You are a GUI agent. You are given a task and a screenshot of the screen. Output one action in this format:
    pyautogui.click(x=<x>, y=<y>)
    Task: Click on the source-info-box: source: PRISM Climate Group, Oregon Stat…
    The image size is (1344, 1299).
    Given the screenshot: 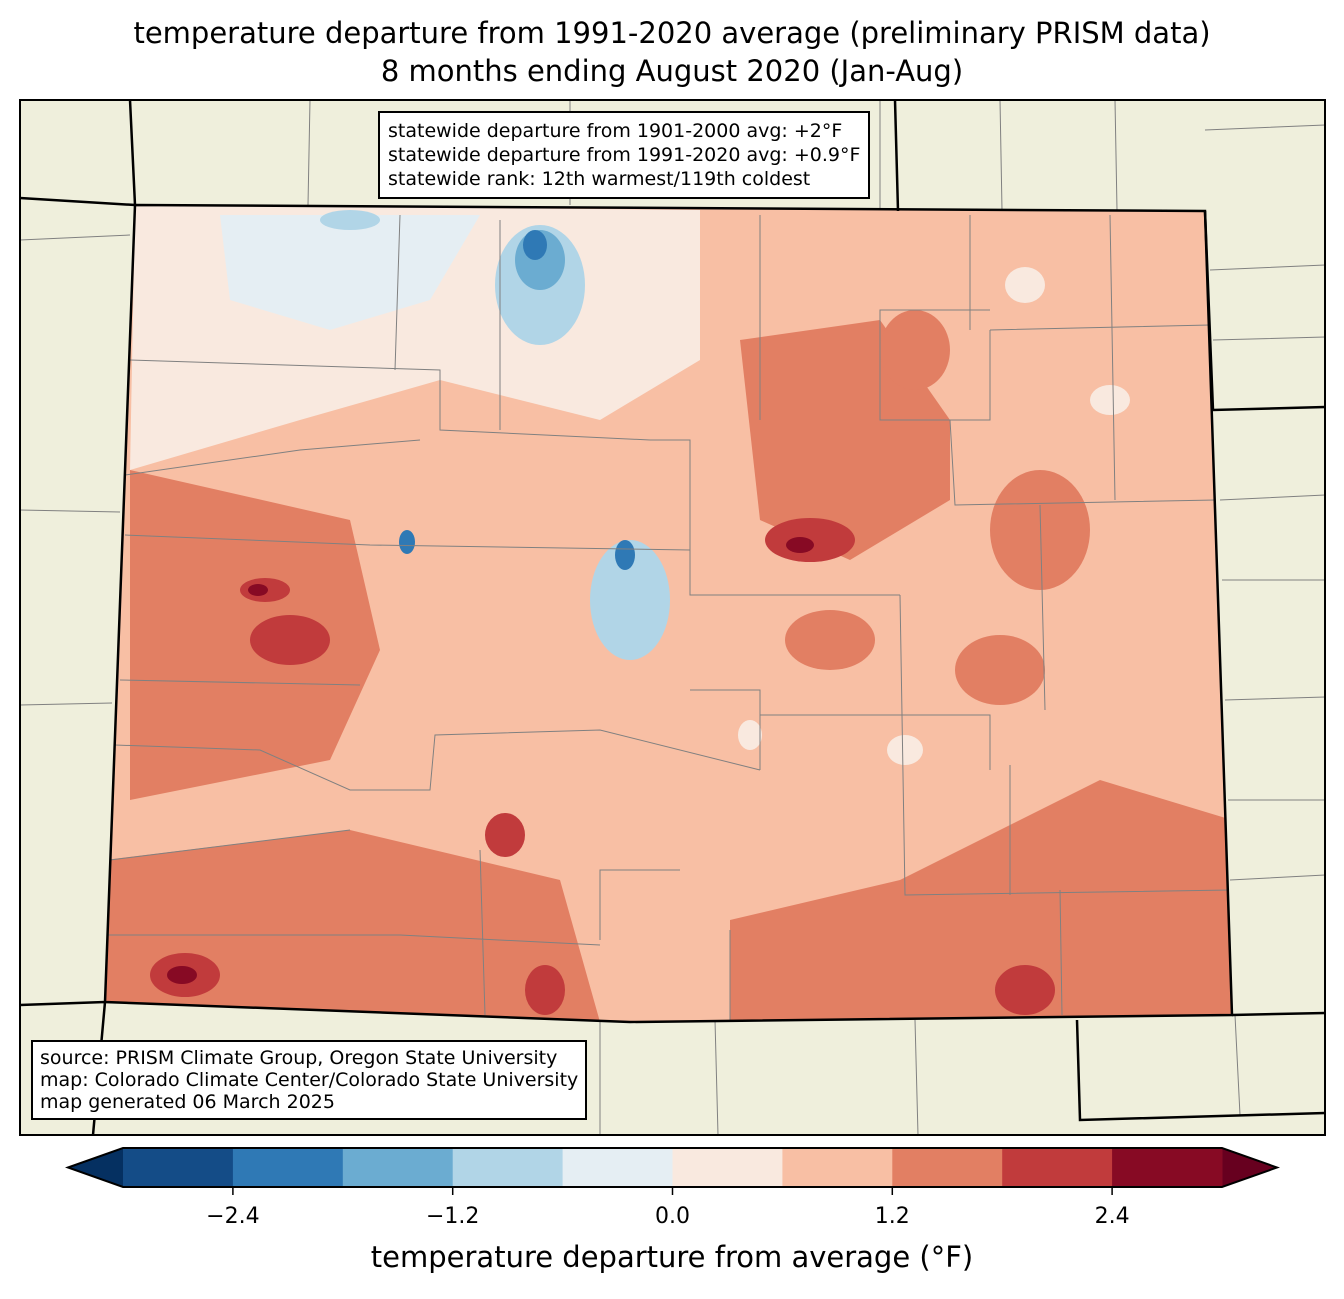 What is the action you would take?
    pyautogui.click(x=309, y=1080)
    